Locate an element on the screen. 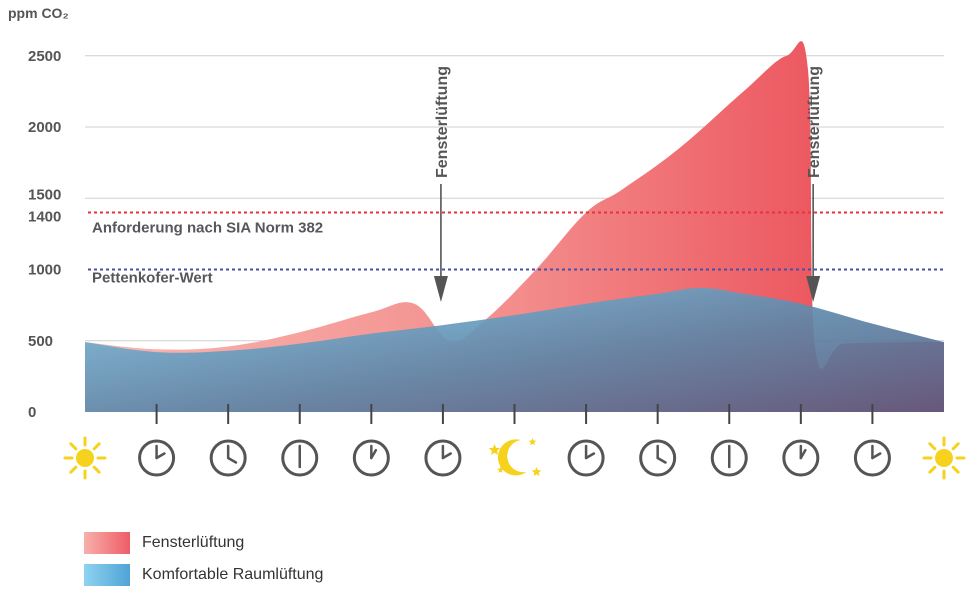 The image size is (969, 592). y-tick-label: 1000 is located at coordinates (44, 270).